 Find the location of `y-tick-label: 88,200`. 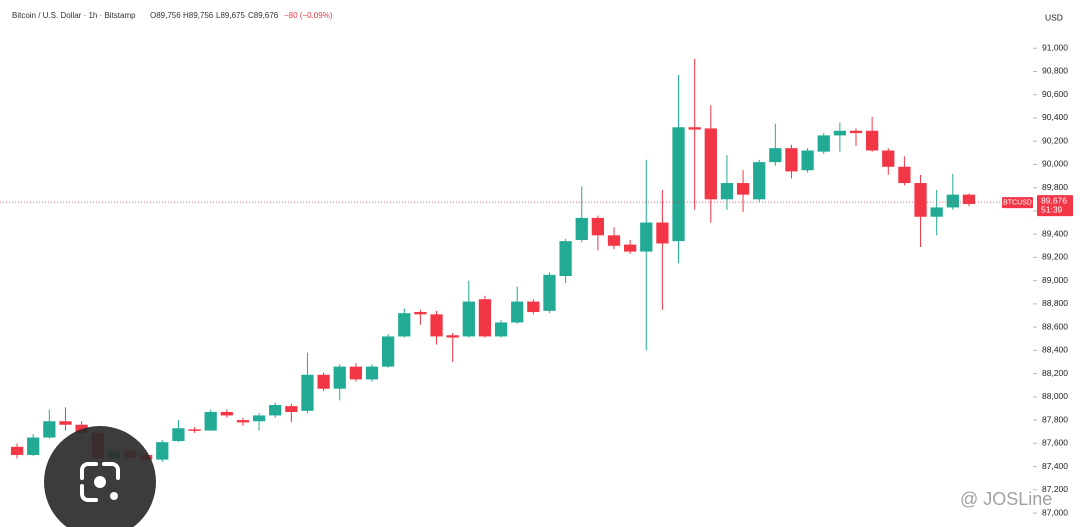

y-tick-label: 88,200 is located at coordinates (1055, 373).